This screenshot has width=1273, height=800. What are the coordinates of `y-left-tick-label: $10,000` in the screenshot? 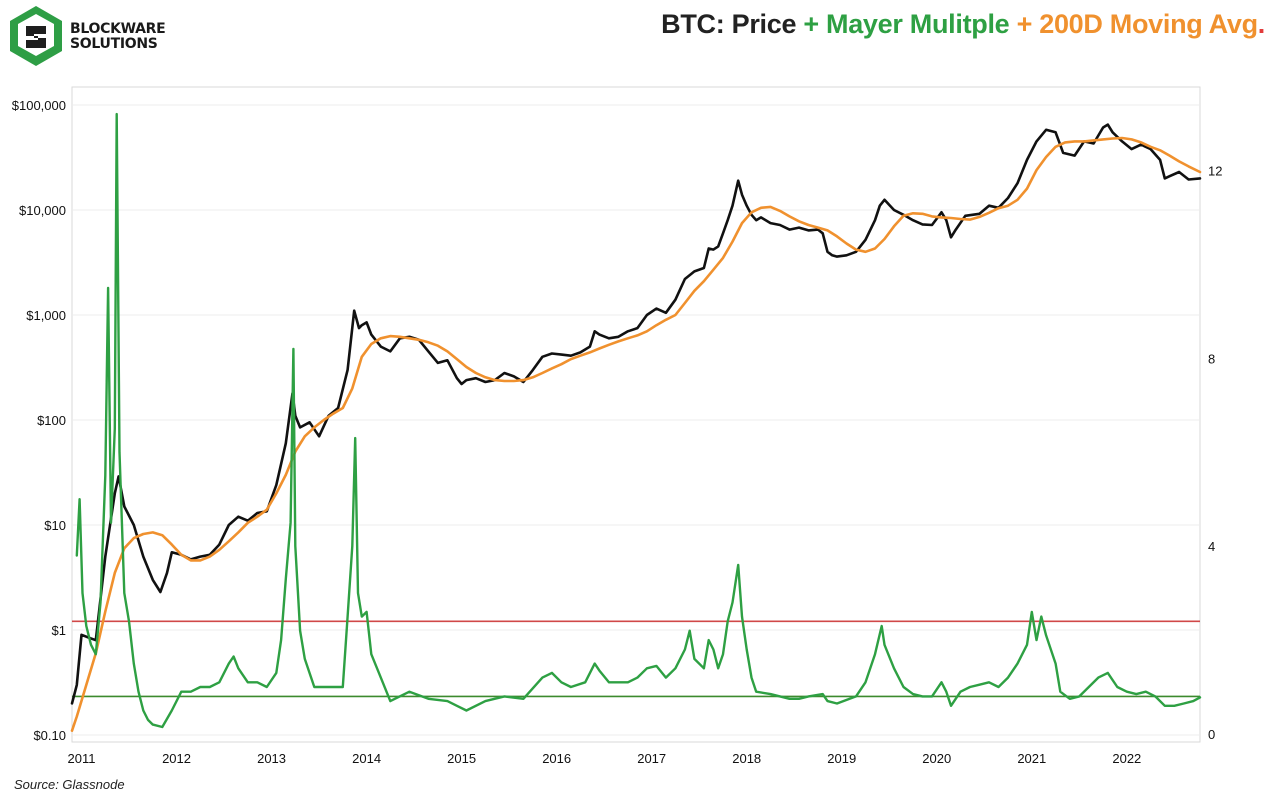 It's located at (42, 210).